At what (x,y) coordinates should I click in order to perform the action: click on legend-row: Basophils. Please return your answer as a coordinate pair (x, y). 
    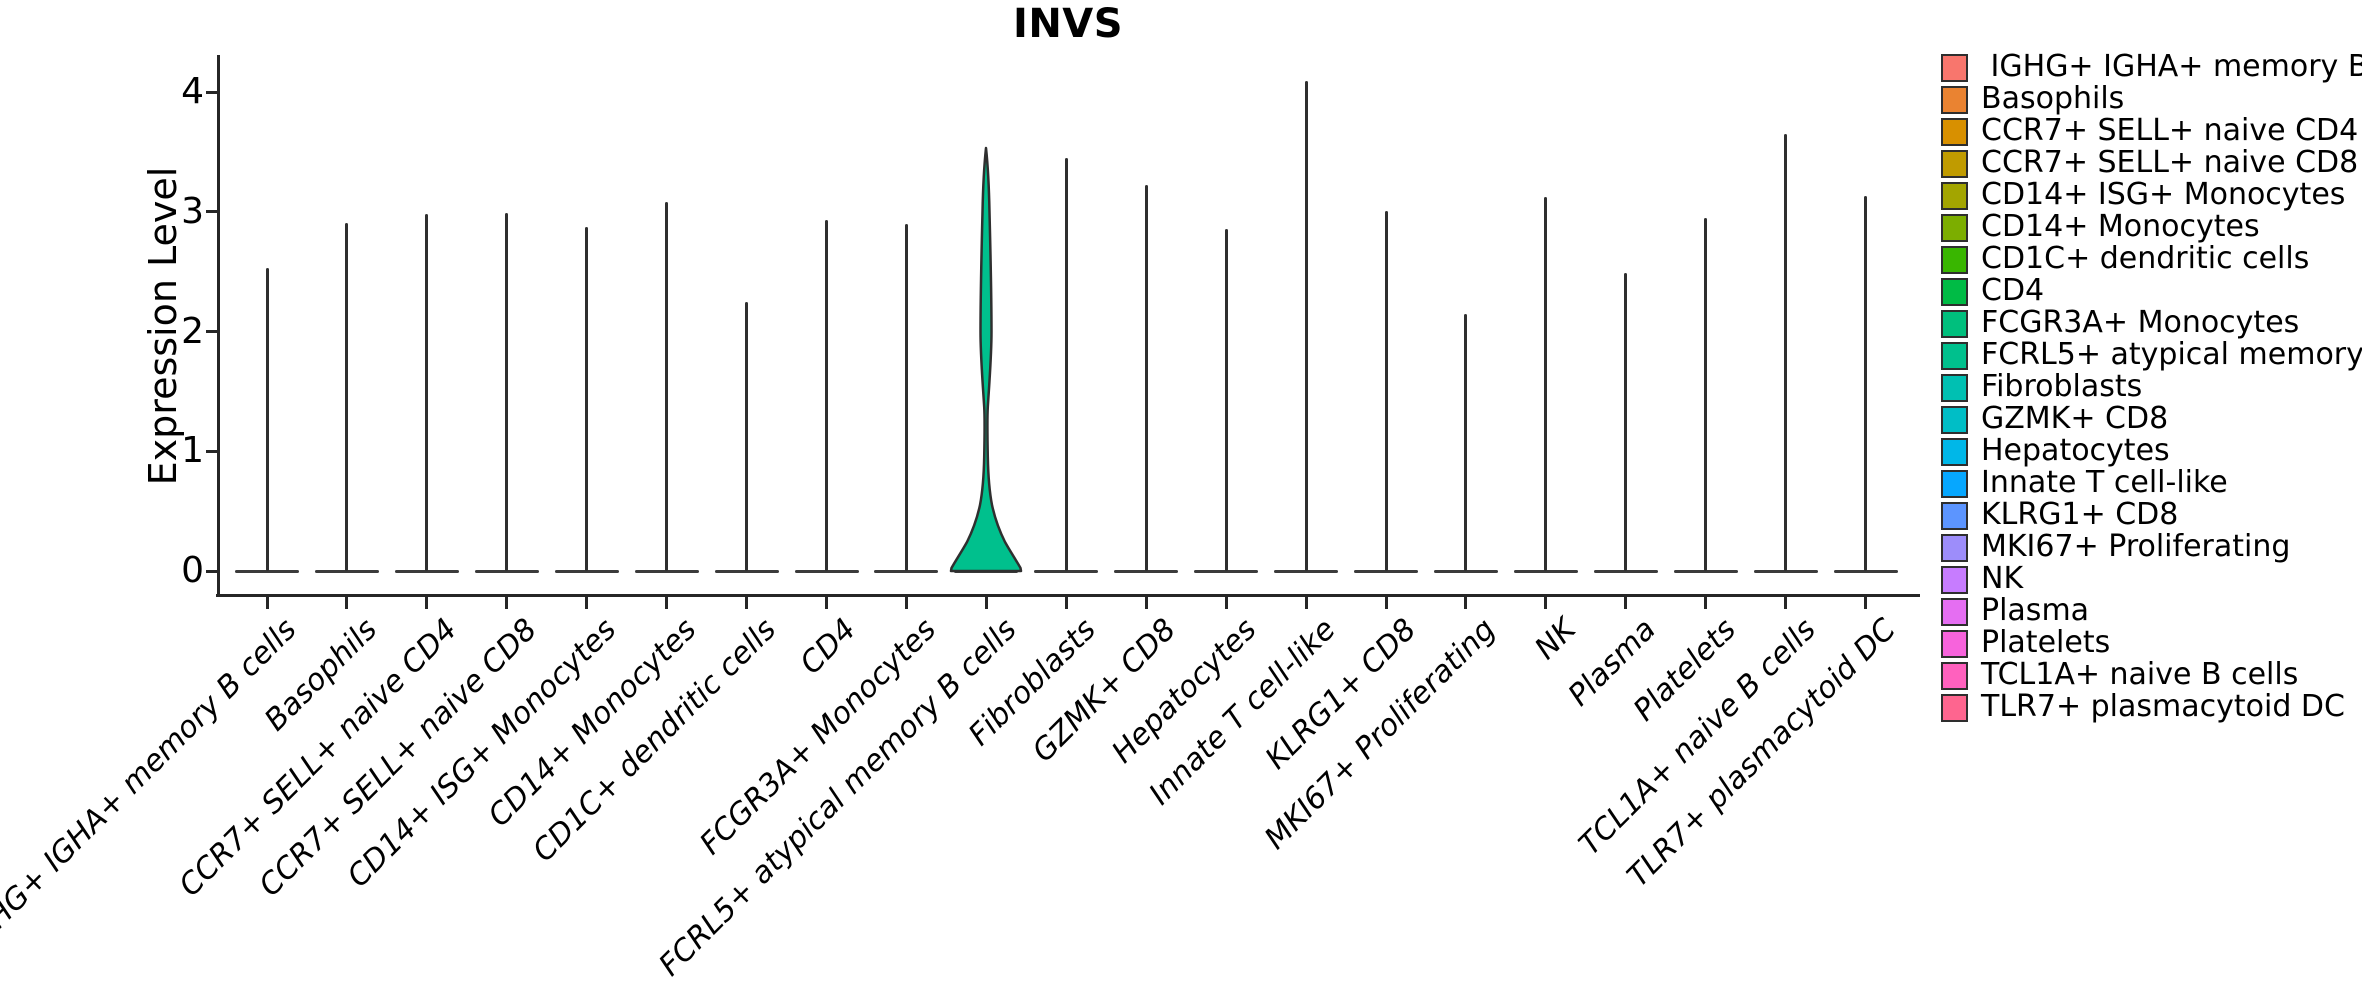
    Looking at the image, I should click on (2151, 98).